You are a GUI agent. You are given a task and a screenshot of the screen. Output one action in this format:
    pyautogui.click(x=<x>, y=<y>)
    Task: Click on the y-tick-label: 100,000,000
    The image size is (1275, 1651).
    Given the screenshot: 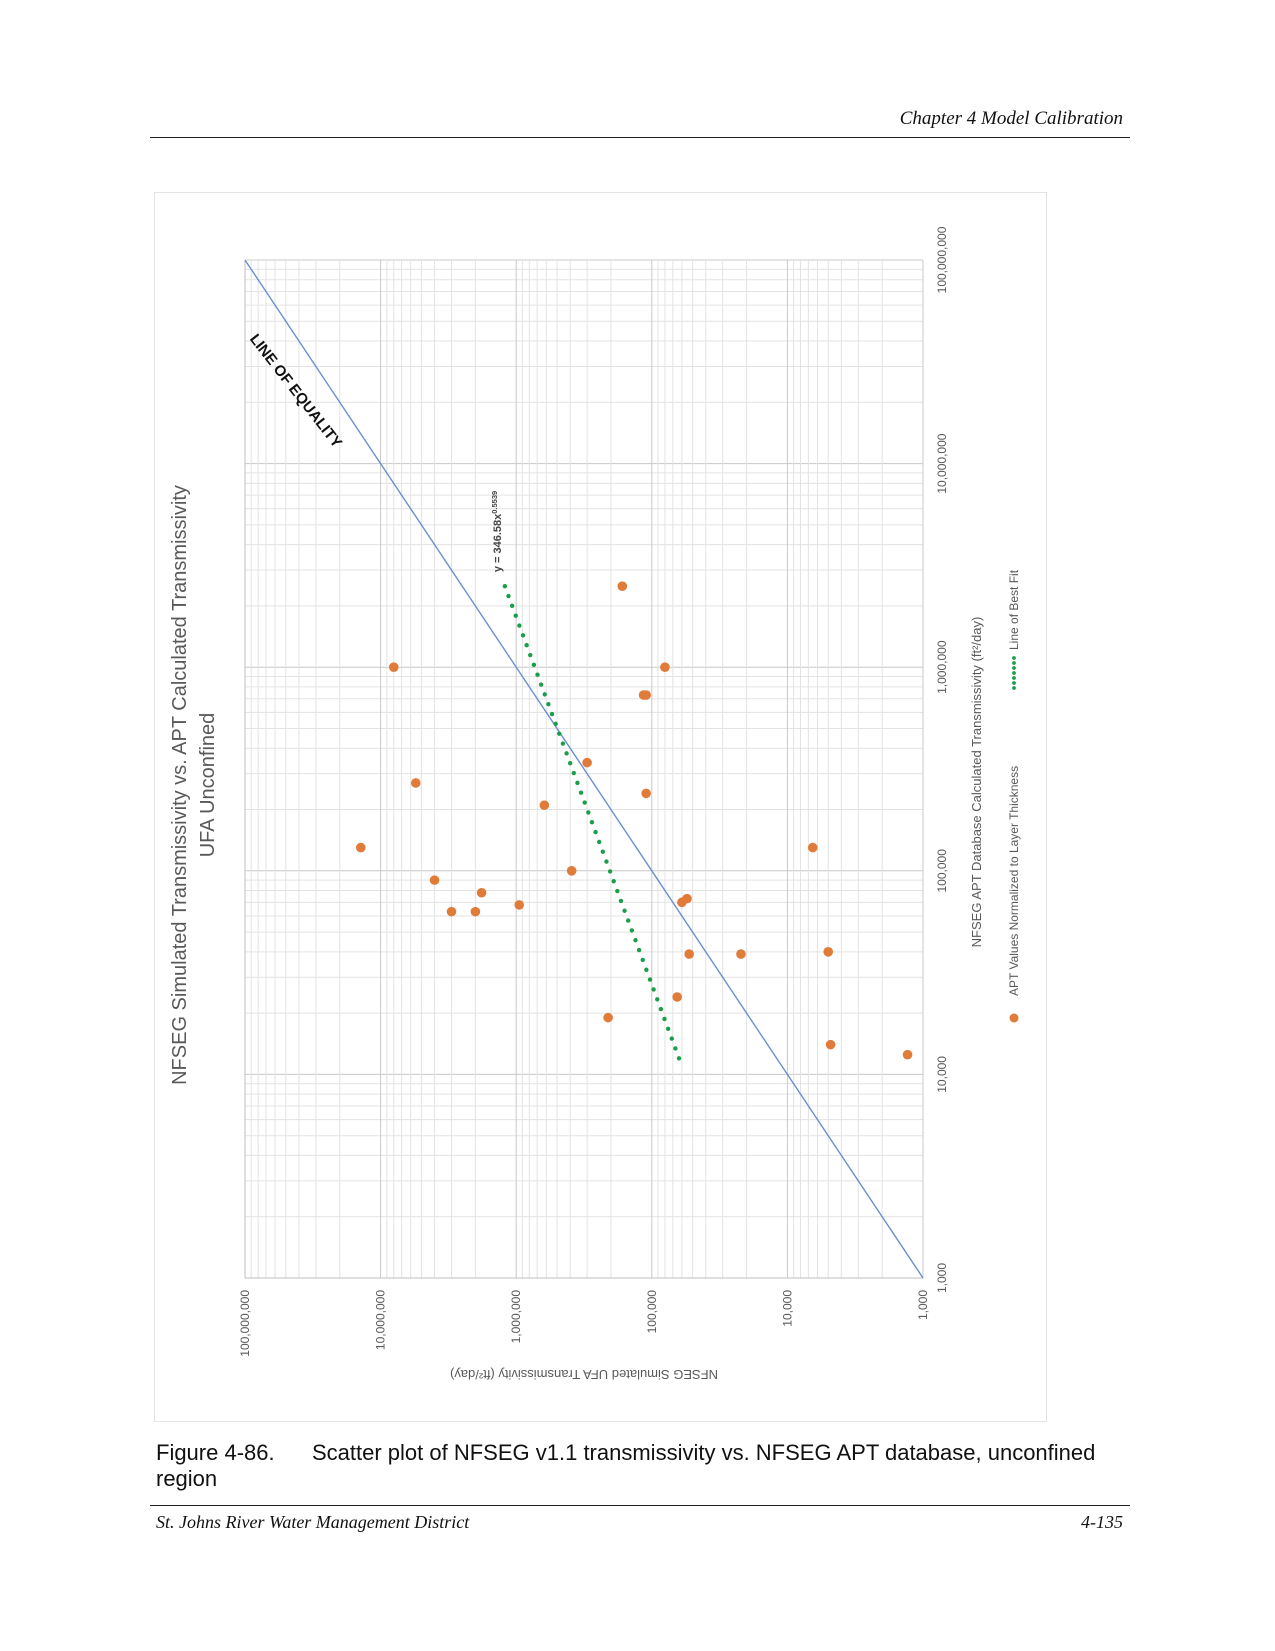 What is the action you would take?
    pyautogui.click(x=245, y=1323)
    